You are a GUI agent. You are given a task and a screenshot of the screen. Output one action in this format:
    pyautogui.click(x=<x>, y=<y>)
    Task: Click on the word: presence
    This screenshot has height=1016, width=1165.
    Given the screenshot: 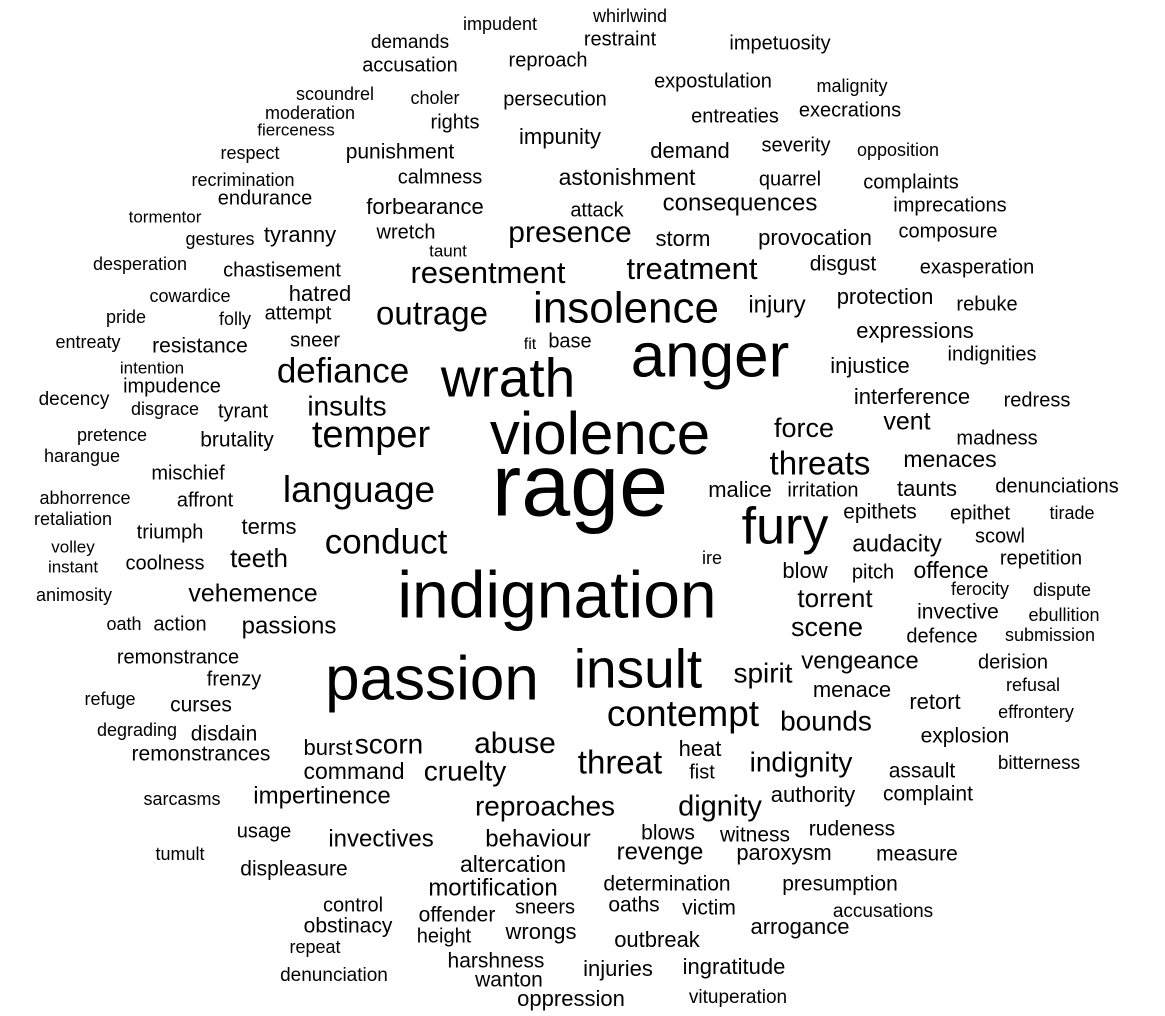 What is the action you would take?
    pyautogui.click(x=569, y=232)
    